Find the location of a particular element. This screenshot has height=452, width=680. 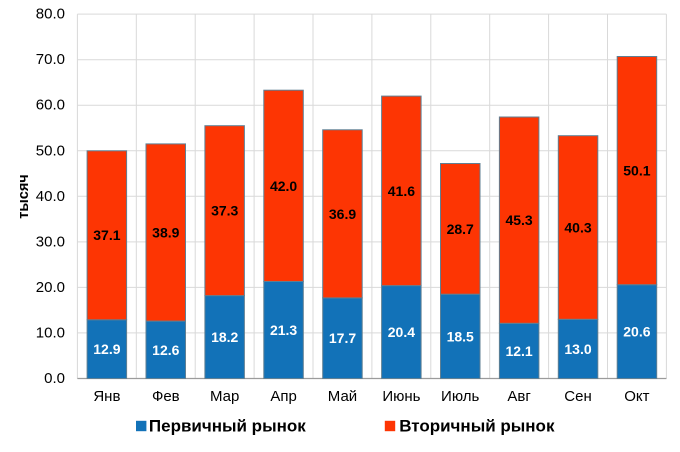

svg-text: Сен is located at coordinates (577, 396).